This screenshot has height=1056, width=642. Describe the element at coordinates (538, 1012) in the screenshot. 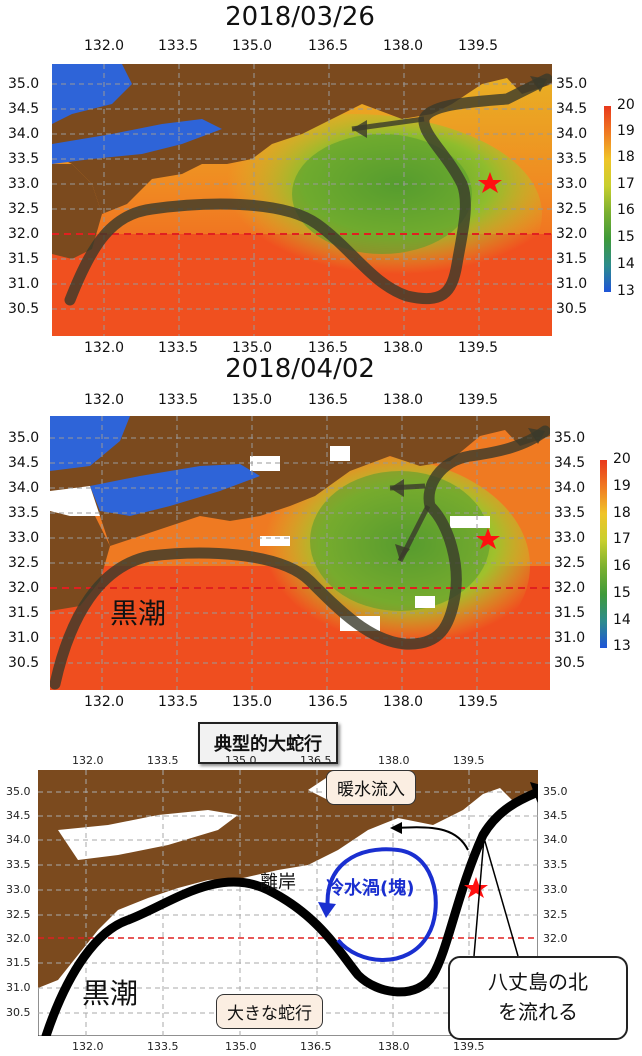

I see `hachijo-callout-line2: を流れる` at that location.